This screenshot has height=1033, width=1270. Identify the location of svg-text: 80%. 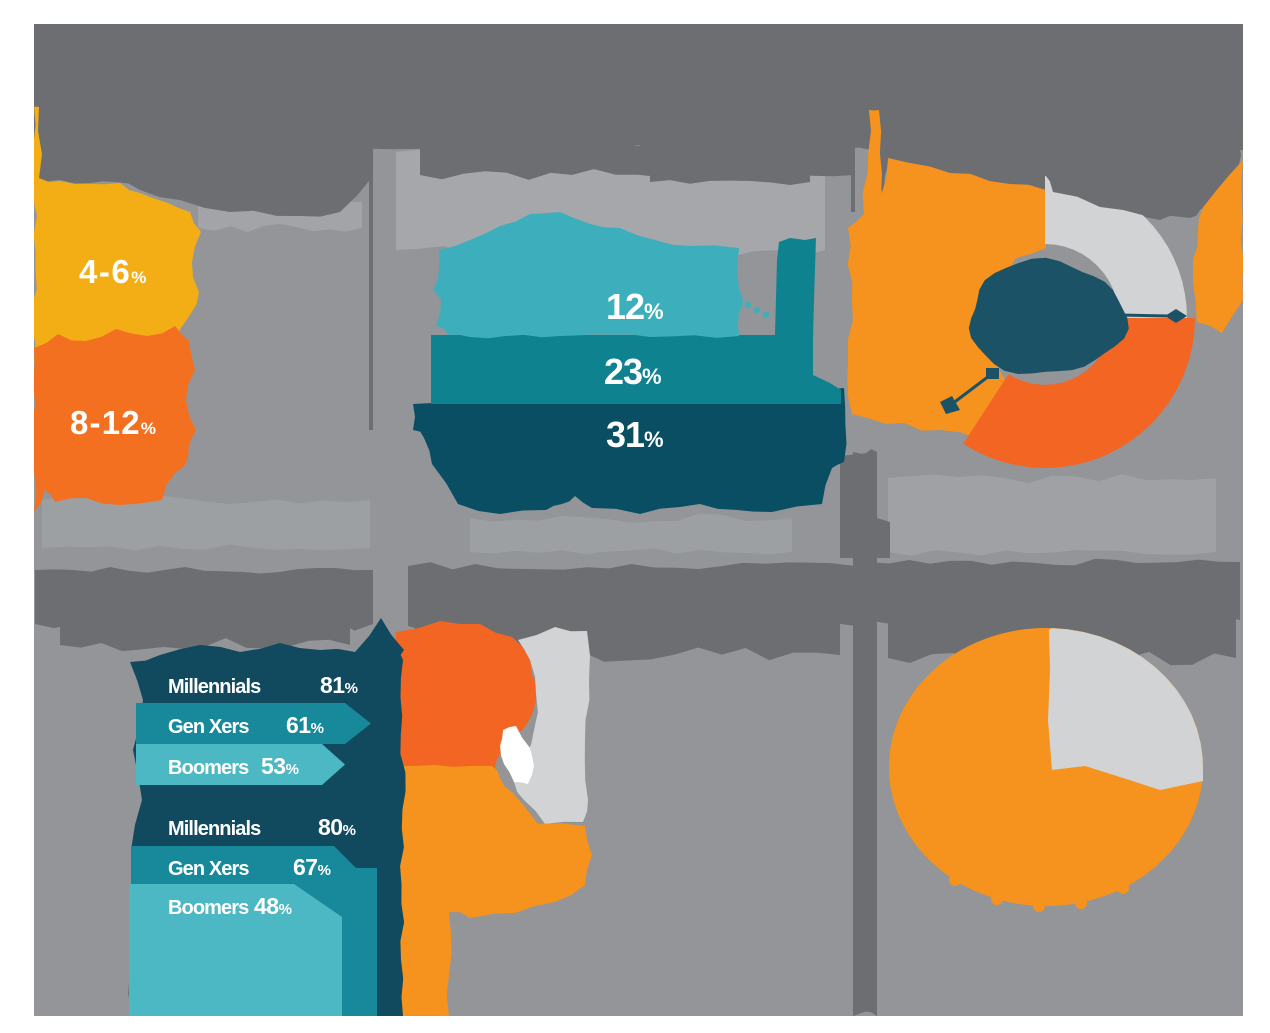
(337, 827).